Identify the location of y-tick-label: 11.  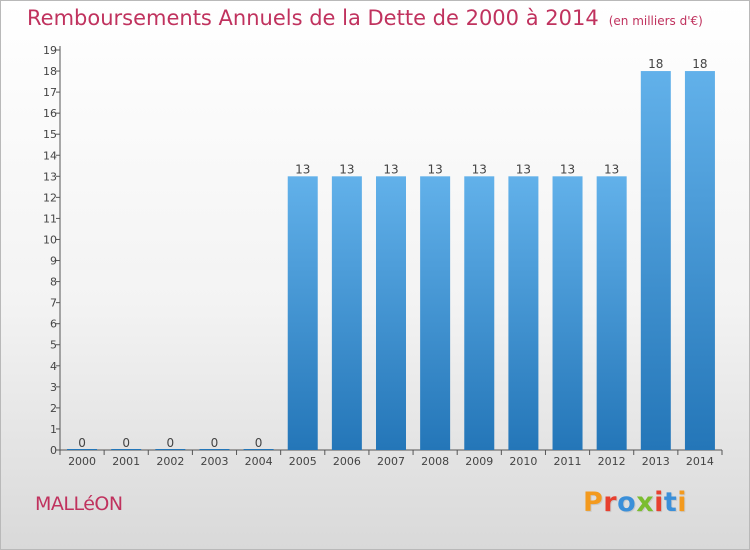
(50, 218).